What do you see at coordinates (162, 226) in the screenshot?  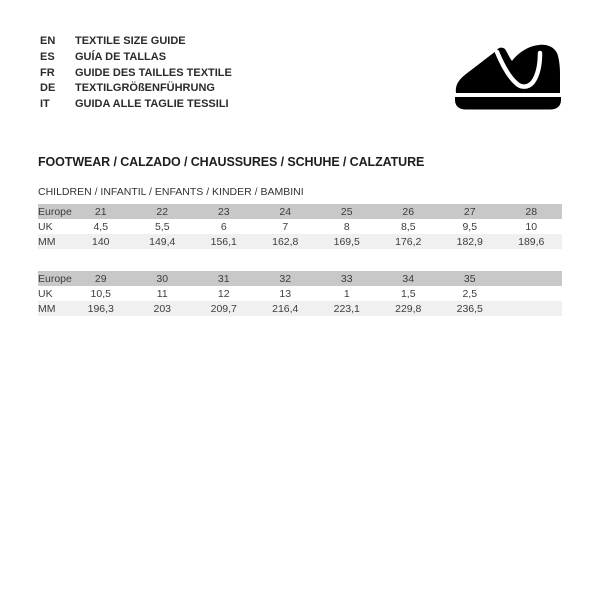 I see `size-cell: 5,5` at bounding box center [162, 226].